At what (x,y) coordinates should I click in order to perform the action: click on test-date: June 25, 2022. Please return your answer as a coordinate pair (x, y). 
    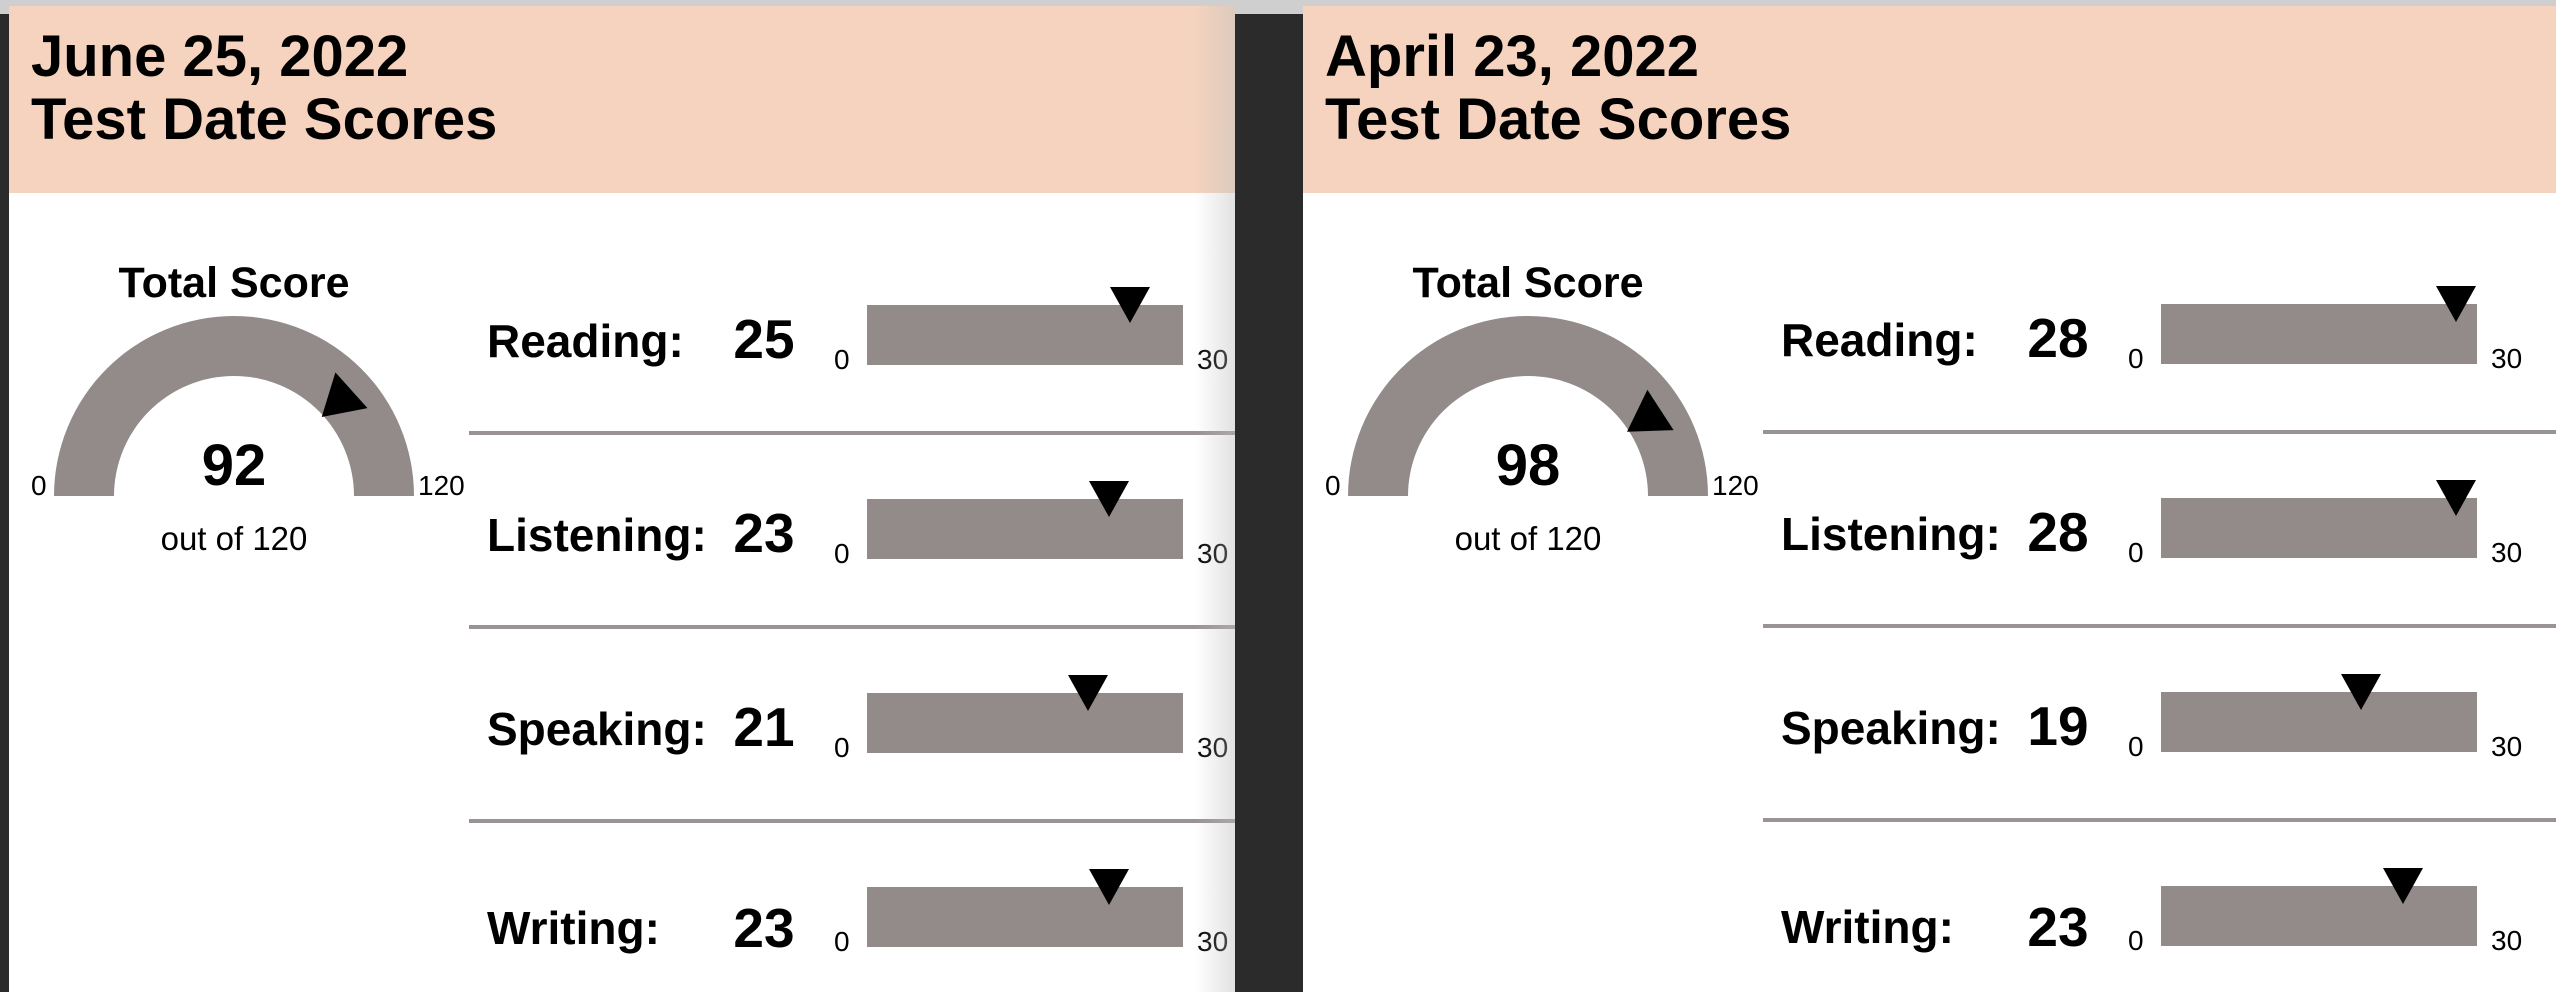
    Looking at the image, I should click on (220, 56).